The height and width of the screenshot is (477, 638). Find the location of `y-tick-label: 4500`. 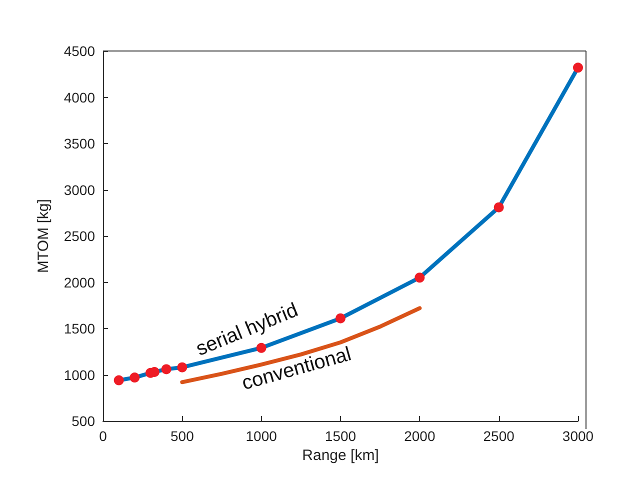

y-tick-label: 4500 is located at coordinates (80, 51).